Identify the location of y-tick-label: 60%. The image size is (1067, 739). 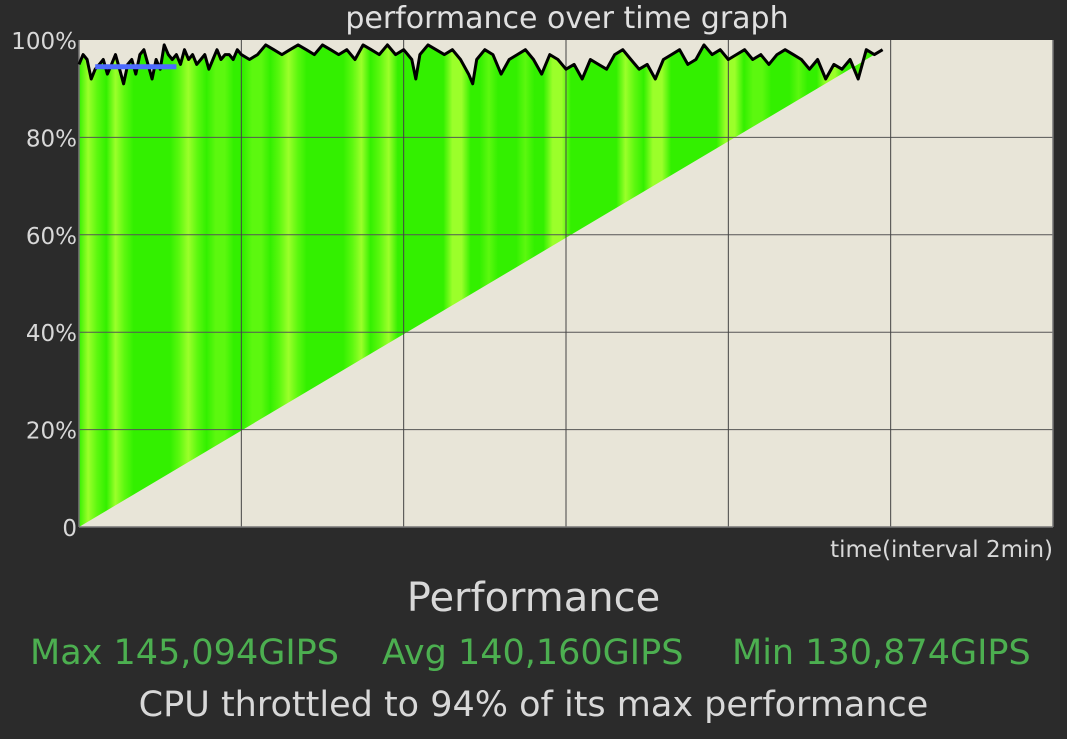
(51, 237).